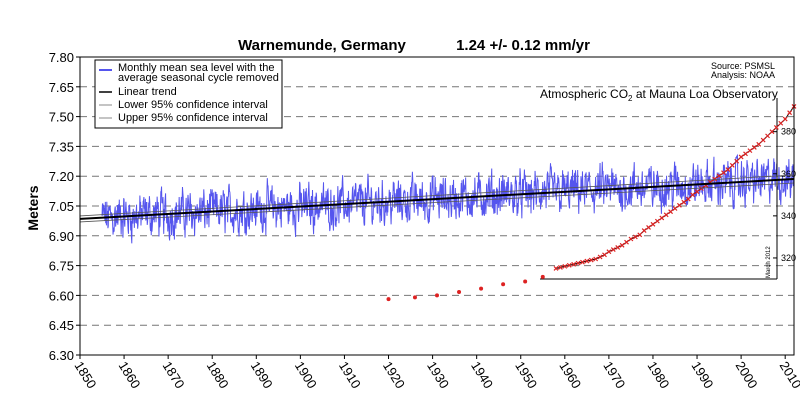 The width and height of the screenshot is (800, 400). I want to click on legend-label-monthly-2: average seasonal cycle removed, so click(198, 78).